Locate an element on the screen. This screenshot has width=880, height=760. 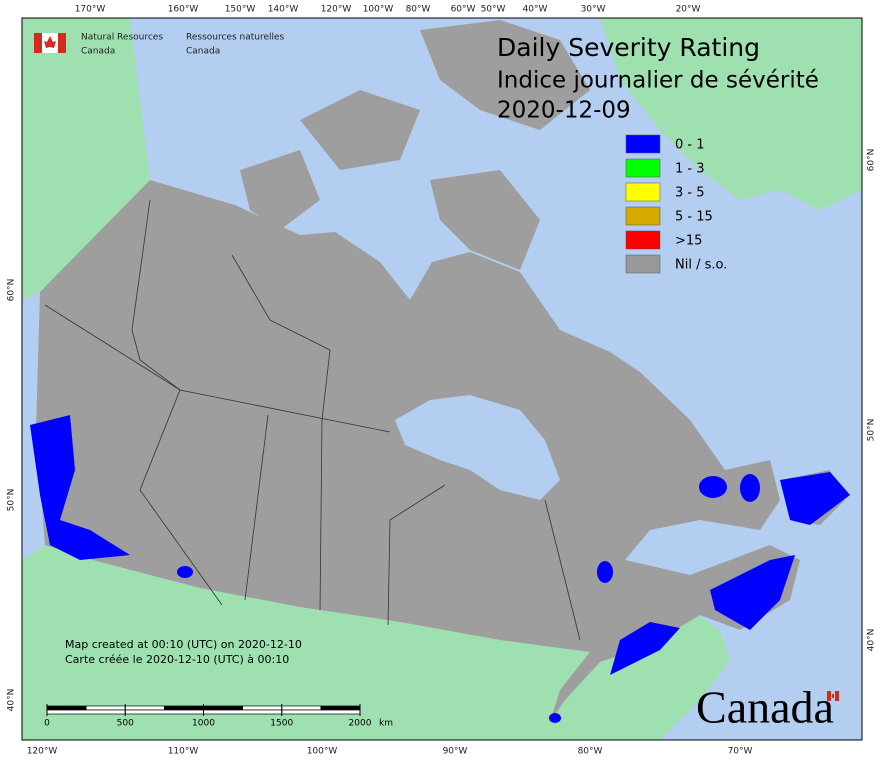
longitude-label: 30°W is located at coordinates (593, 10).